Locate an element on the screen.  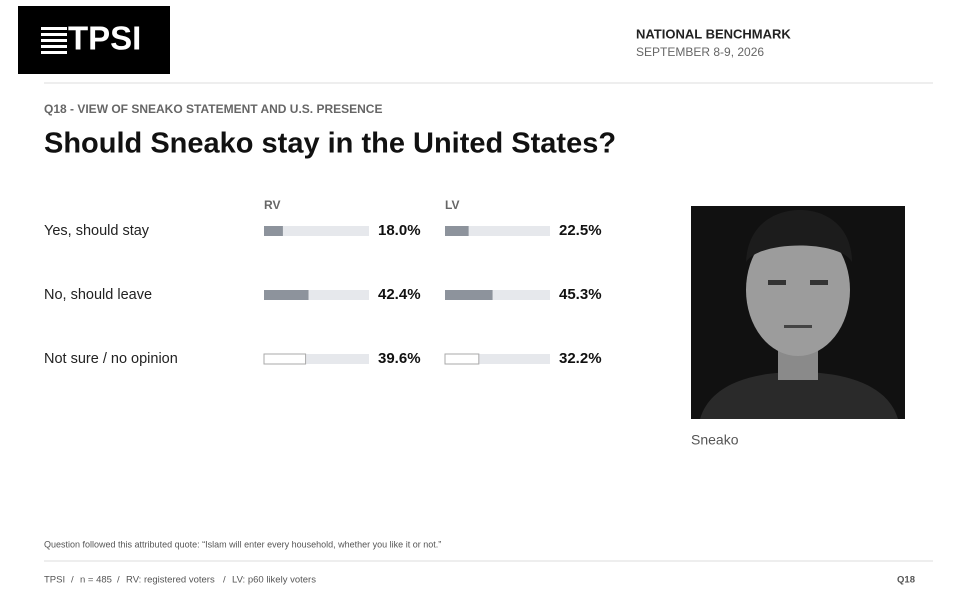
footer-n: n = 485 is located at coordinates (96, 580).